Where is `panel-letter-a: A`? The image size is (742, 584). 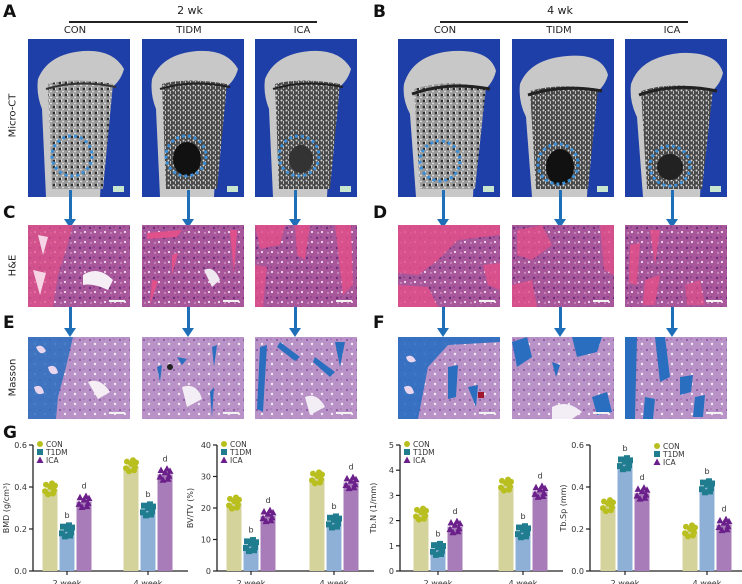 panel-letter-a: A is located at coordinates (10, 12).